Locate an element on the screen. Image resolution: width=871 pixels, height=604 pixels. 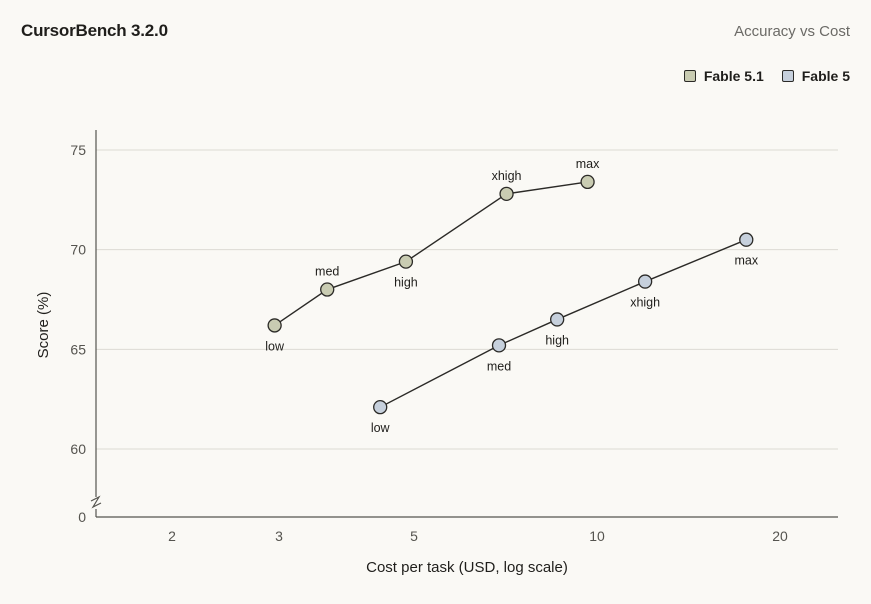
x-tick-label: 3 is located at coordinates (279, 536).